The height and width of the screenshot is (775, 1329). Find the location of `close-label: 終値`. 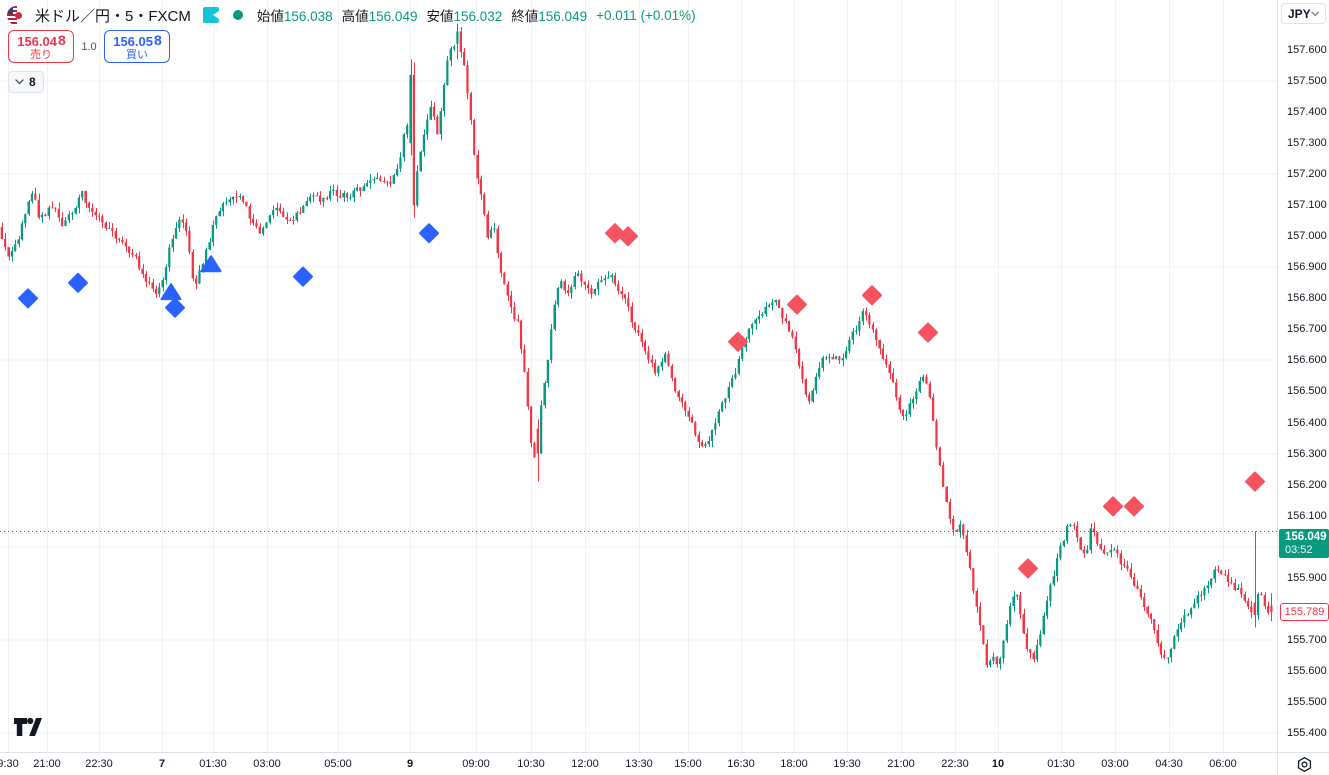

close-label: 終値 is located at coordinates (525, 16).